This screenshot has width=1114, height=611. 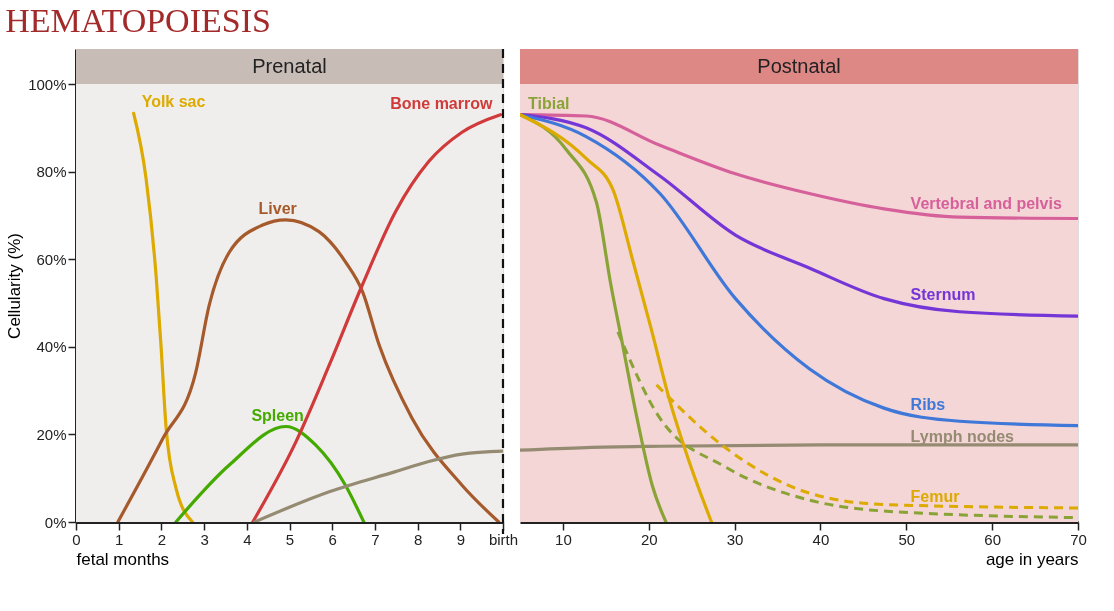 I want to click on y-axis-title: Cellularity (%), so click(x=15, y=286).